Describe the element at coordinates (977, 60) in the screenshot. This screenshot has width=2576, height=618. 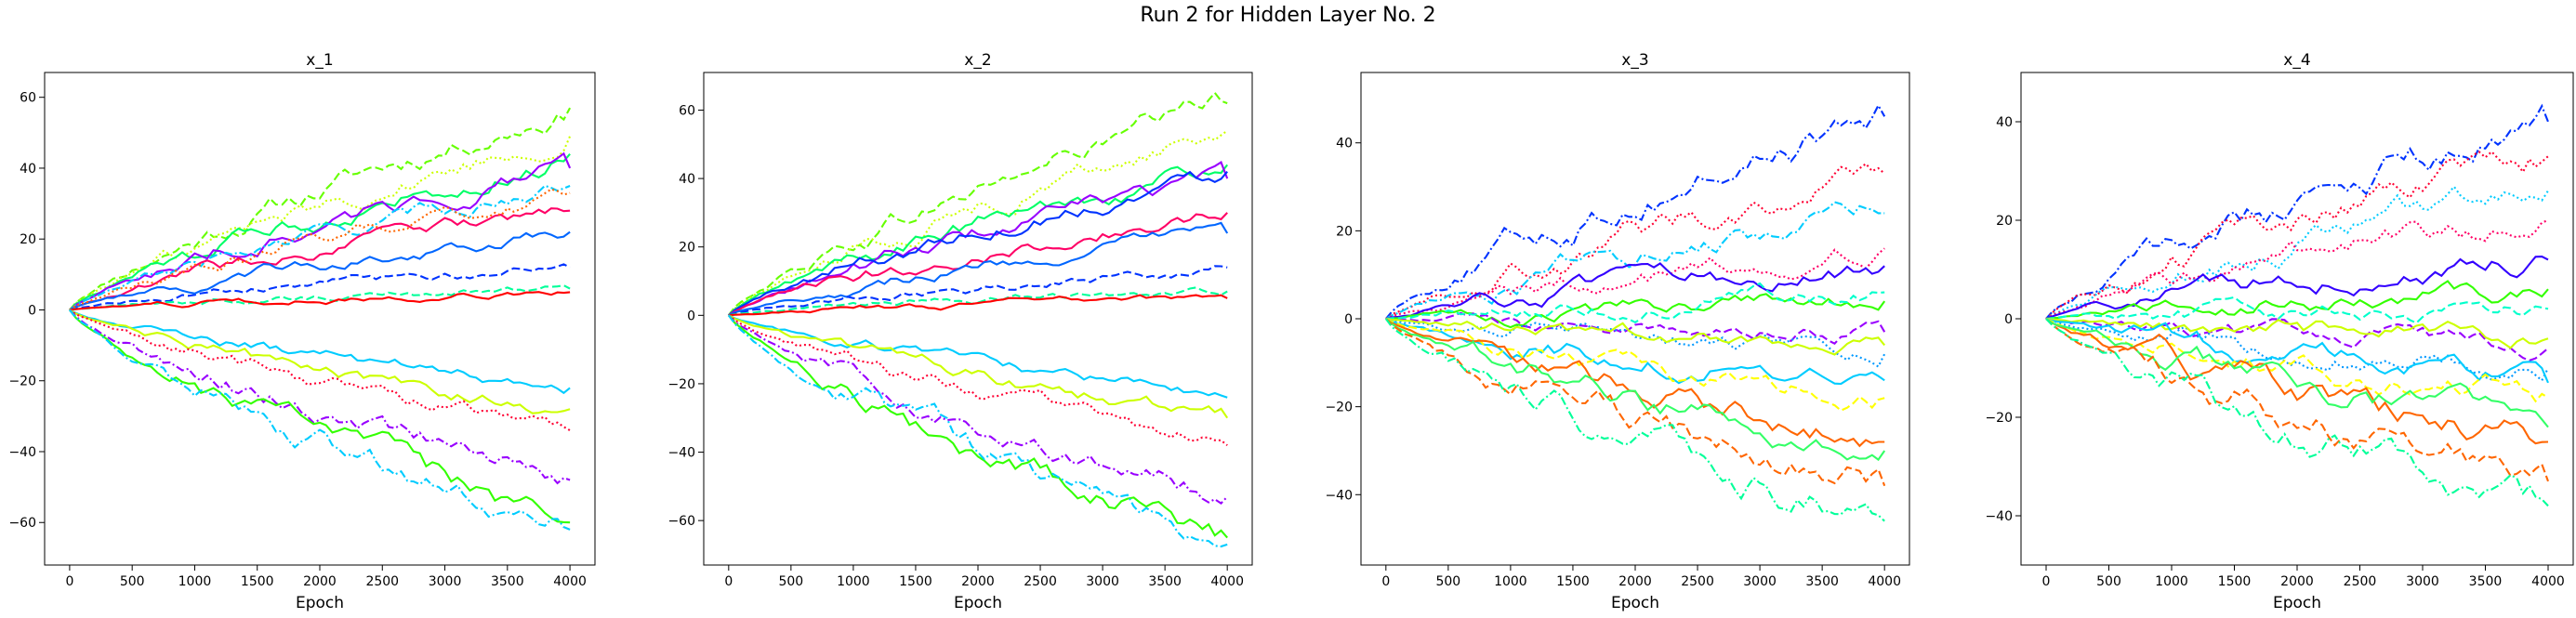
I see `subplot-title: x_2` at that location.